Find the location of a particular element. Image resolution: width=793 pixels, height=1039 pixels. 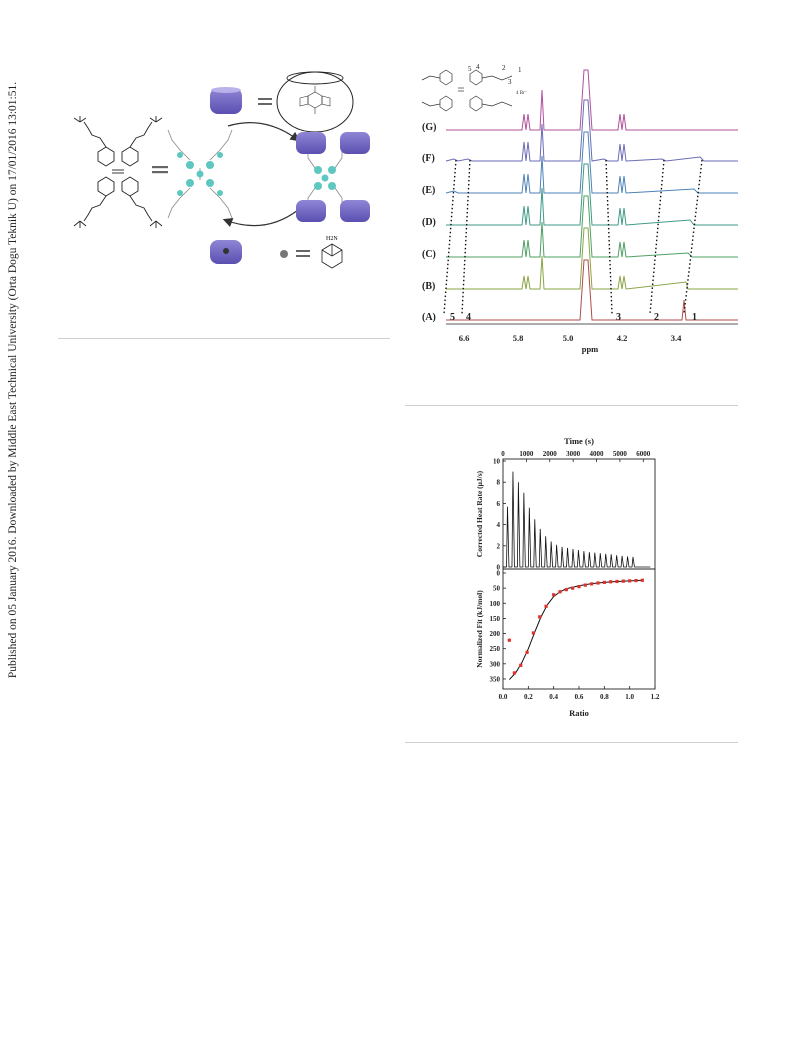

cucurbituril-legend is located at coordinates (282, 102).